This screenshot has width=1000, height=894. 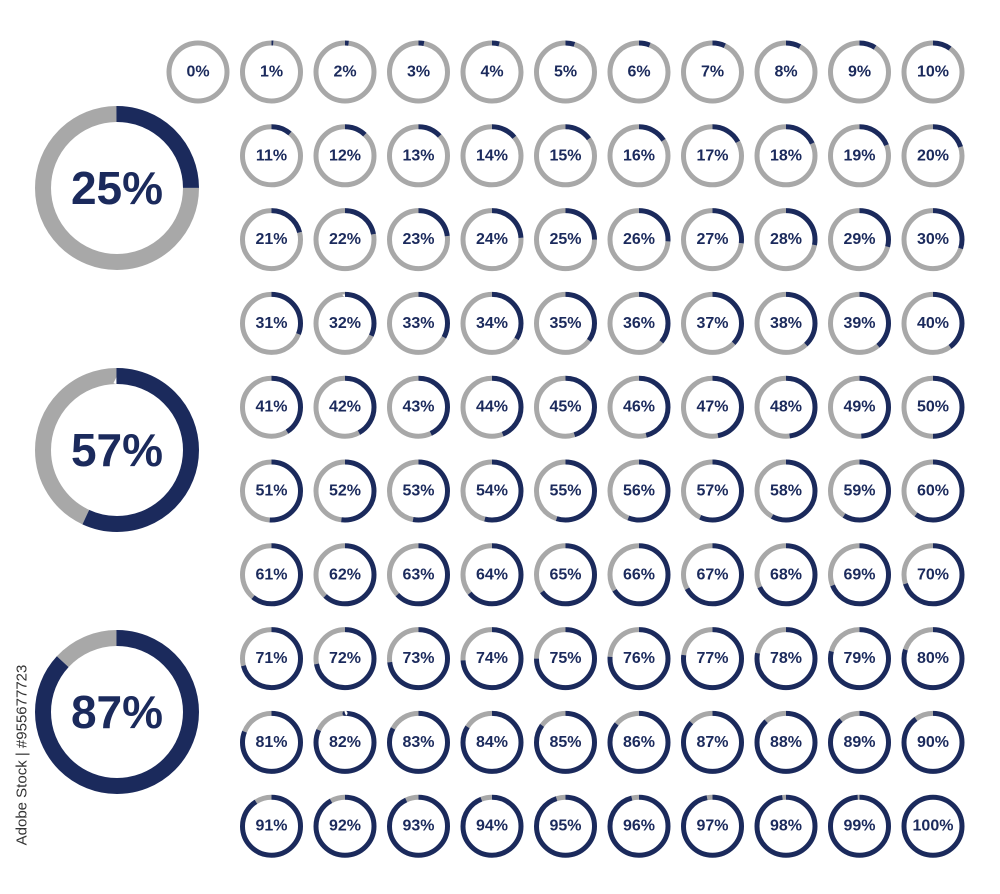 What do you see at coordinates (418, 407) in the screenshot?
I see `ring-label: 43%` at bounding box center [418, 407].